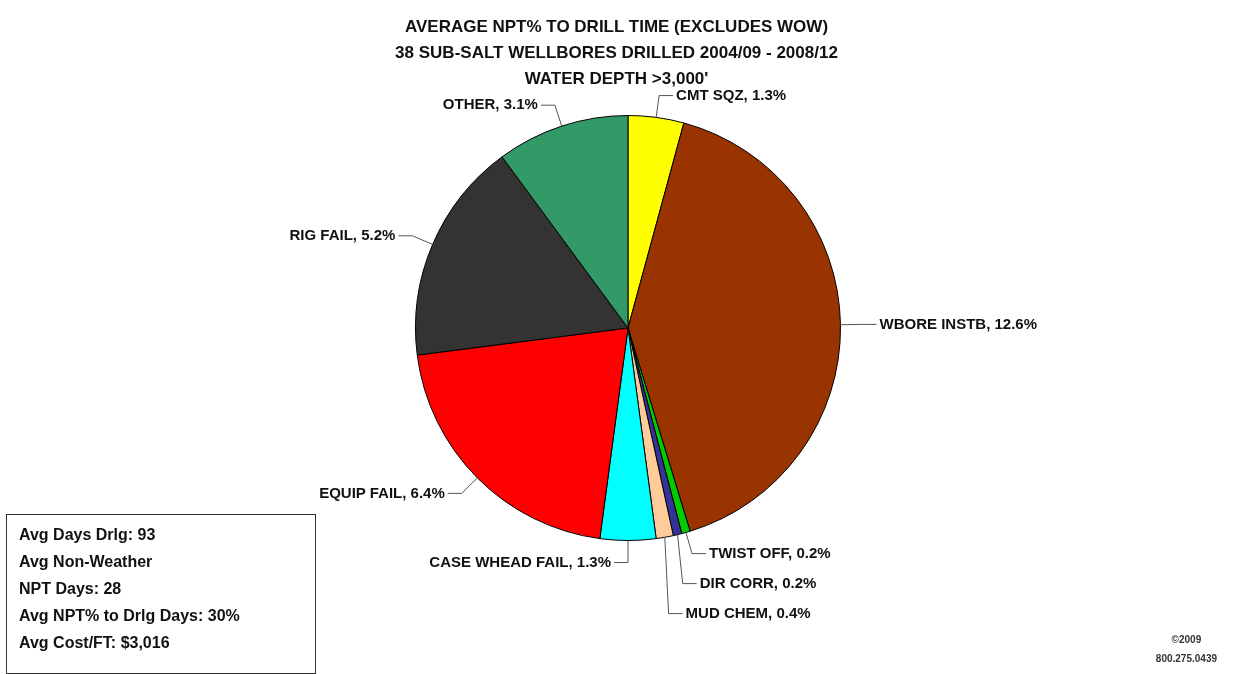 Image resolution: width=1233 pixels, height=674 pixels. What do you see at coordinates (86, 562) in the screenshot?
I see `text: Avg Non-Weather` at bounding box center [86, 562].